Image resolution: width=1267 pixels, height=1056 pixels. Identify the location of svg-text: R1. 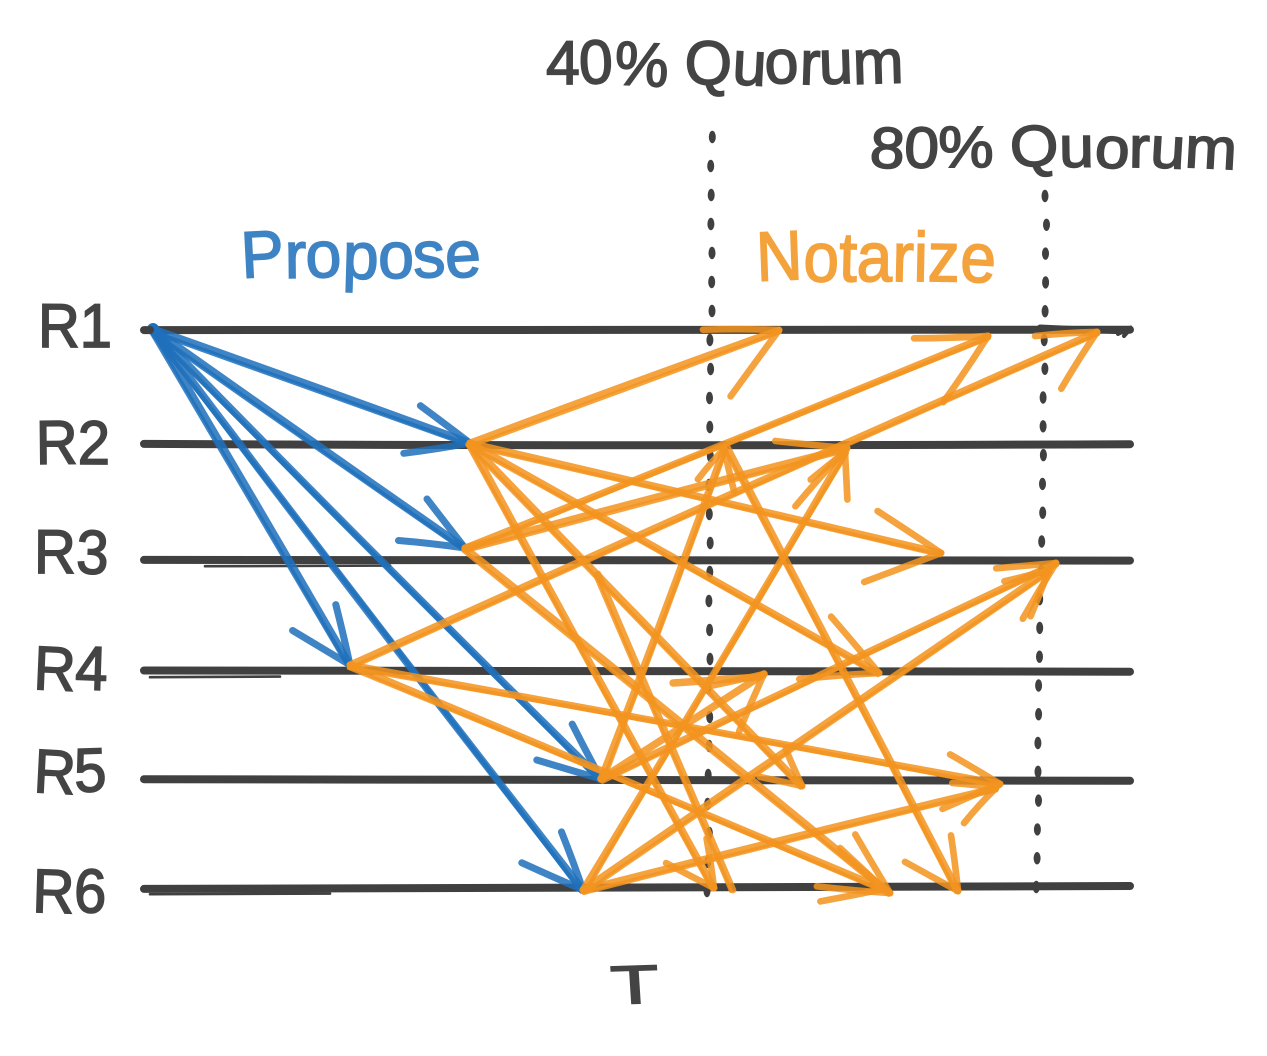
(75, 326).